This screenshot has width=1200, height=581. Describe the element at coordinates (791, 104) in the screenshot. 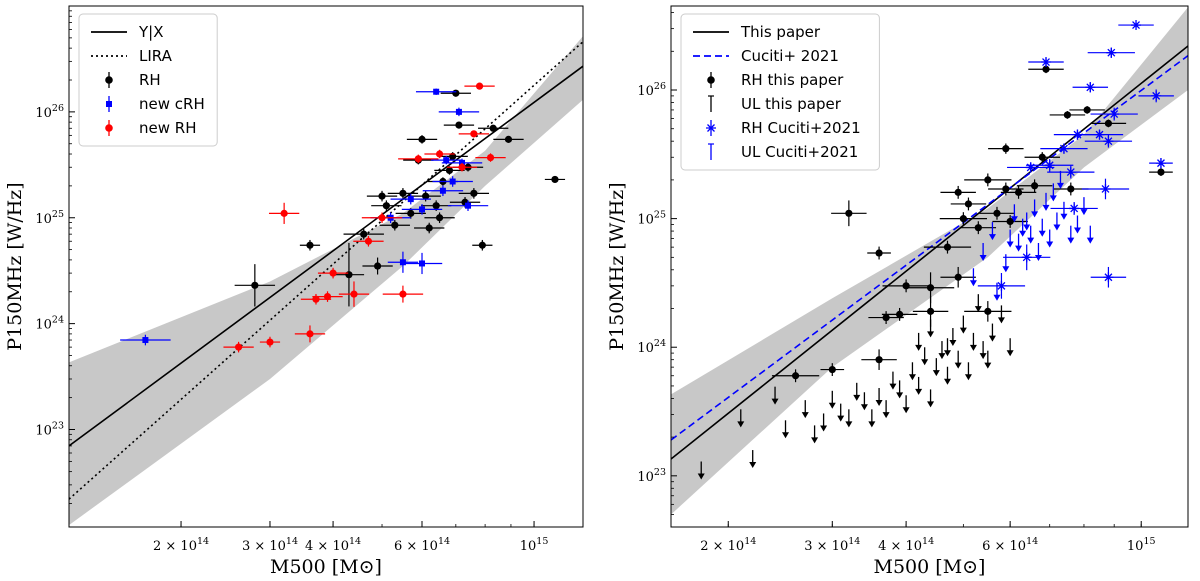

I see `legend-label: UL this paper` at that location.